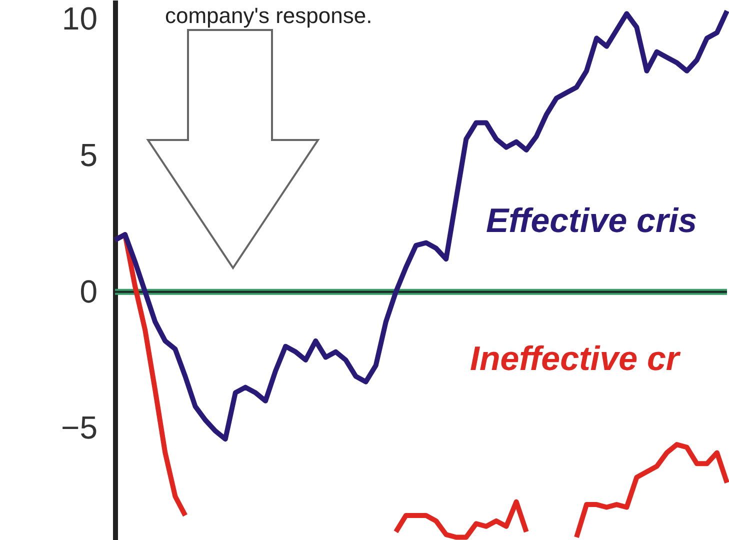  I want to click on series-label: Ineffective cr, so click(575, 359).